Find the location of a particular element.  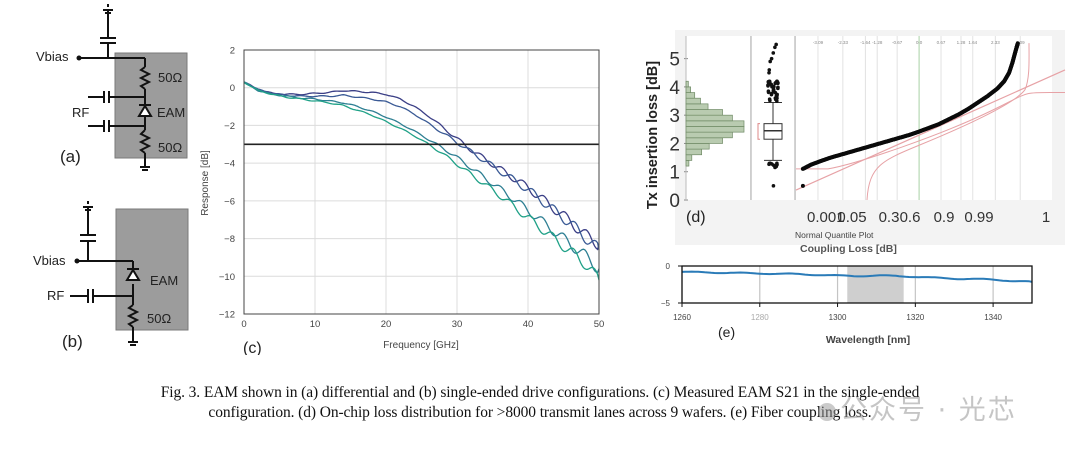

e-x-axis-label: Wavelength [nm] is located at coordinates (868, 340).